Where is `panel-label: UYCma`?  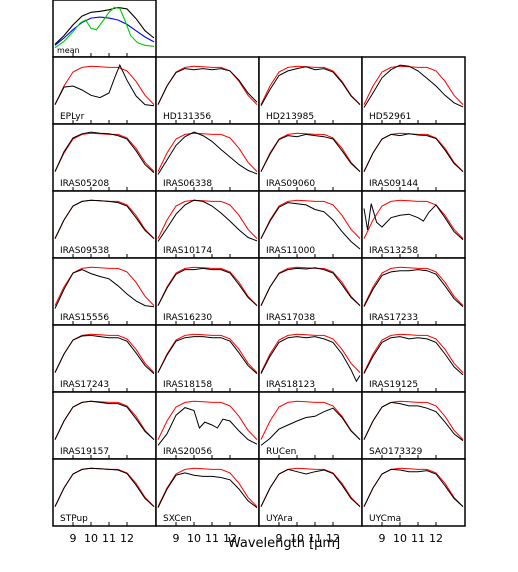 panel-label: UYCma is located at coordinates (385, 519).